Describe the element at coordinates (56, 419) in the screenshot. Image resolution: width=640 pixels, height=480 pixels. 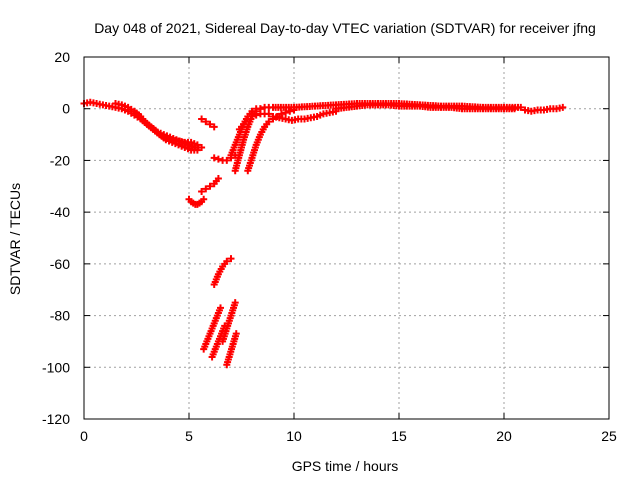
I see `y-tick-label: -120` at that location.